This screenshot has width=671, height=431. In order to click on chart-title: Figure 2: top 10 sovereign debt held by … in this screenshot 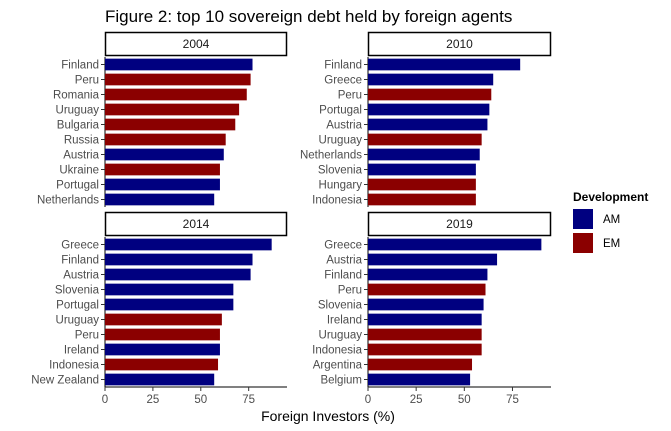, I will do `click(308, 16)`.